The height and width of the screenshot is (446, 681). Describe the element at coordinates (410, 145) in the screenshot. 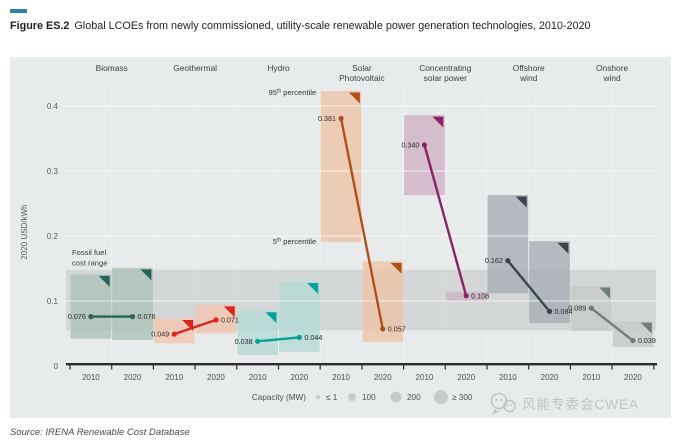

I see `concentrating-solar-power-2010-value-label: 0.340` at that location.